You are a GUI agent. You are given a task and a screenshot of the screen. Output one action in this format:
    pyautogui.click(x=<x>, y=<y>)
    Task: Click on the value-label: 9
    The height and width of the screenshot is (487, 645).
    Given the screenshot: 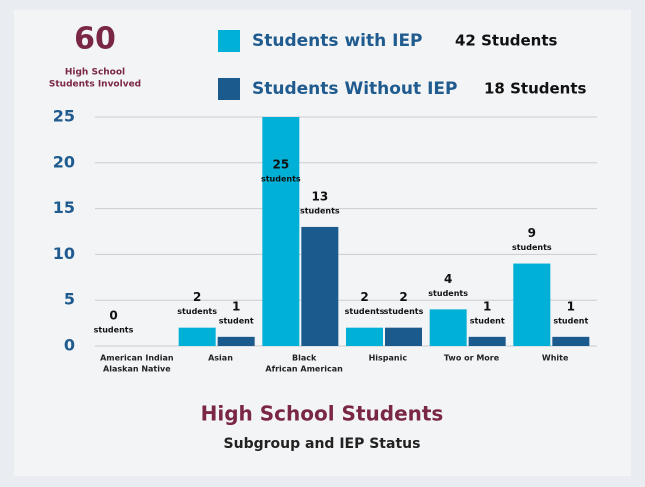 What is the action you would take?
    pyautogui.click(x=532, y=233)
    